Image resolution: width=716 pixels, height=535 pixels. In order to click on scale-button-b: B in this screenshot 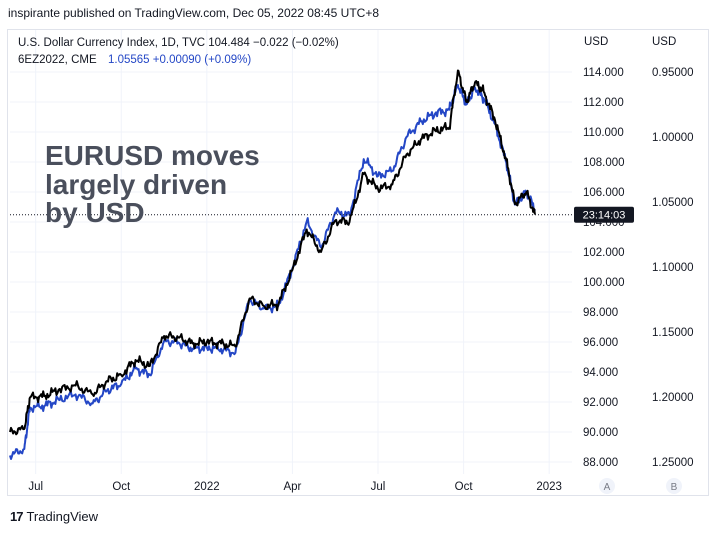, I will do `click(674, 486)`.